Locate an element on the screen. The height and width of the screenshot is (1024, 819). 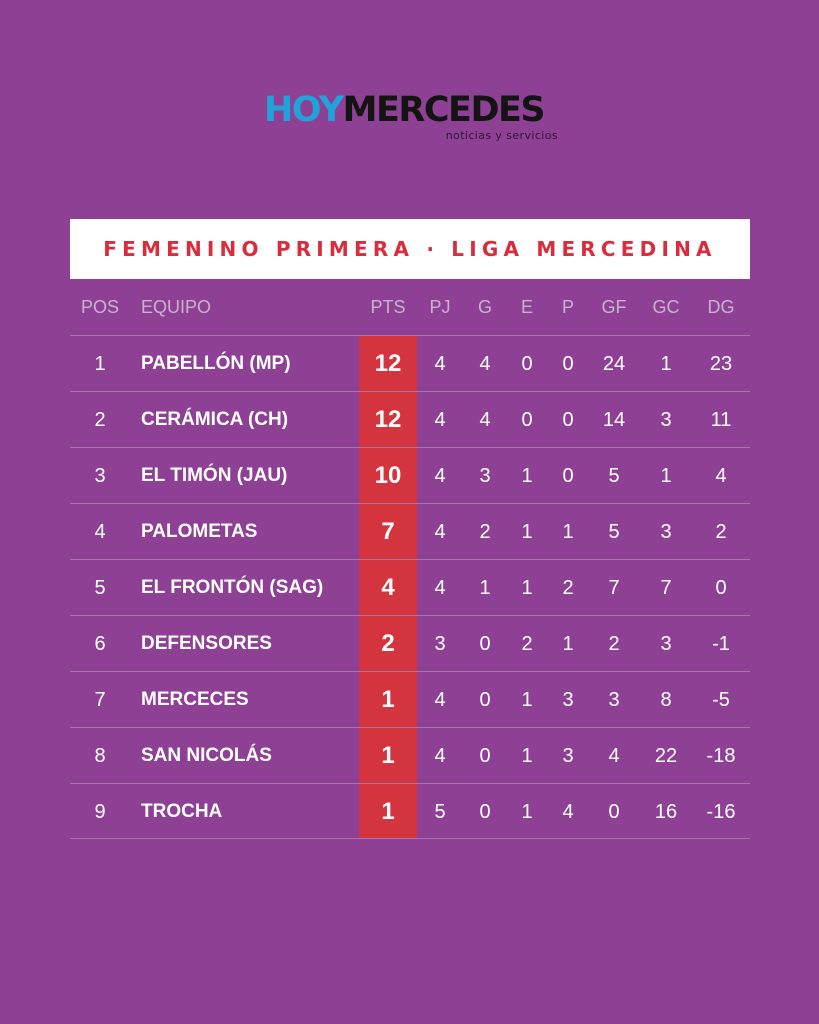
header-pj: PJ is located at coordinates (440, 307).